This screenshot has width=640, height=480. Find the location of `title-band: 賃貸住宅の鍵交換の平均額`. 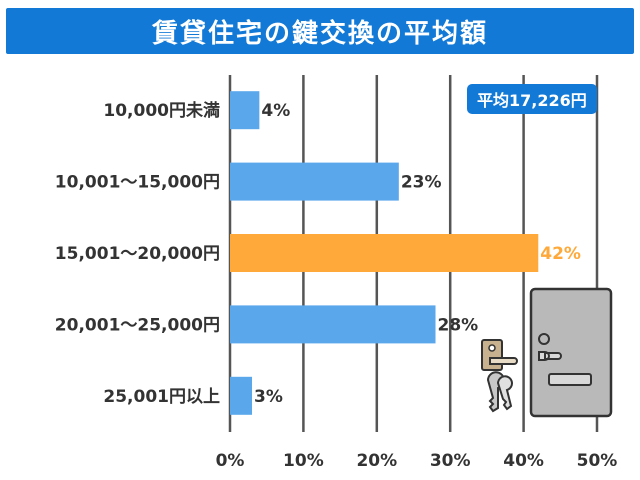

title-band: 賃貸住宅の鍵交換の平均額 is located at coordinates (320, 31).